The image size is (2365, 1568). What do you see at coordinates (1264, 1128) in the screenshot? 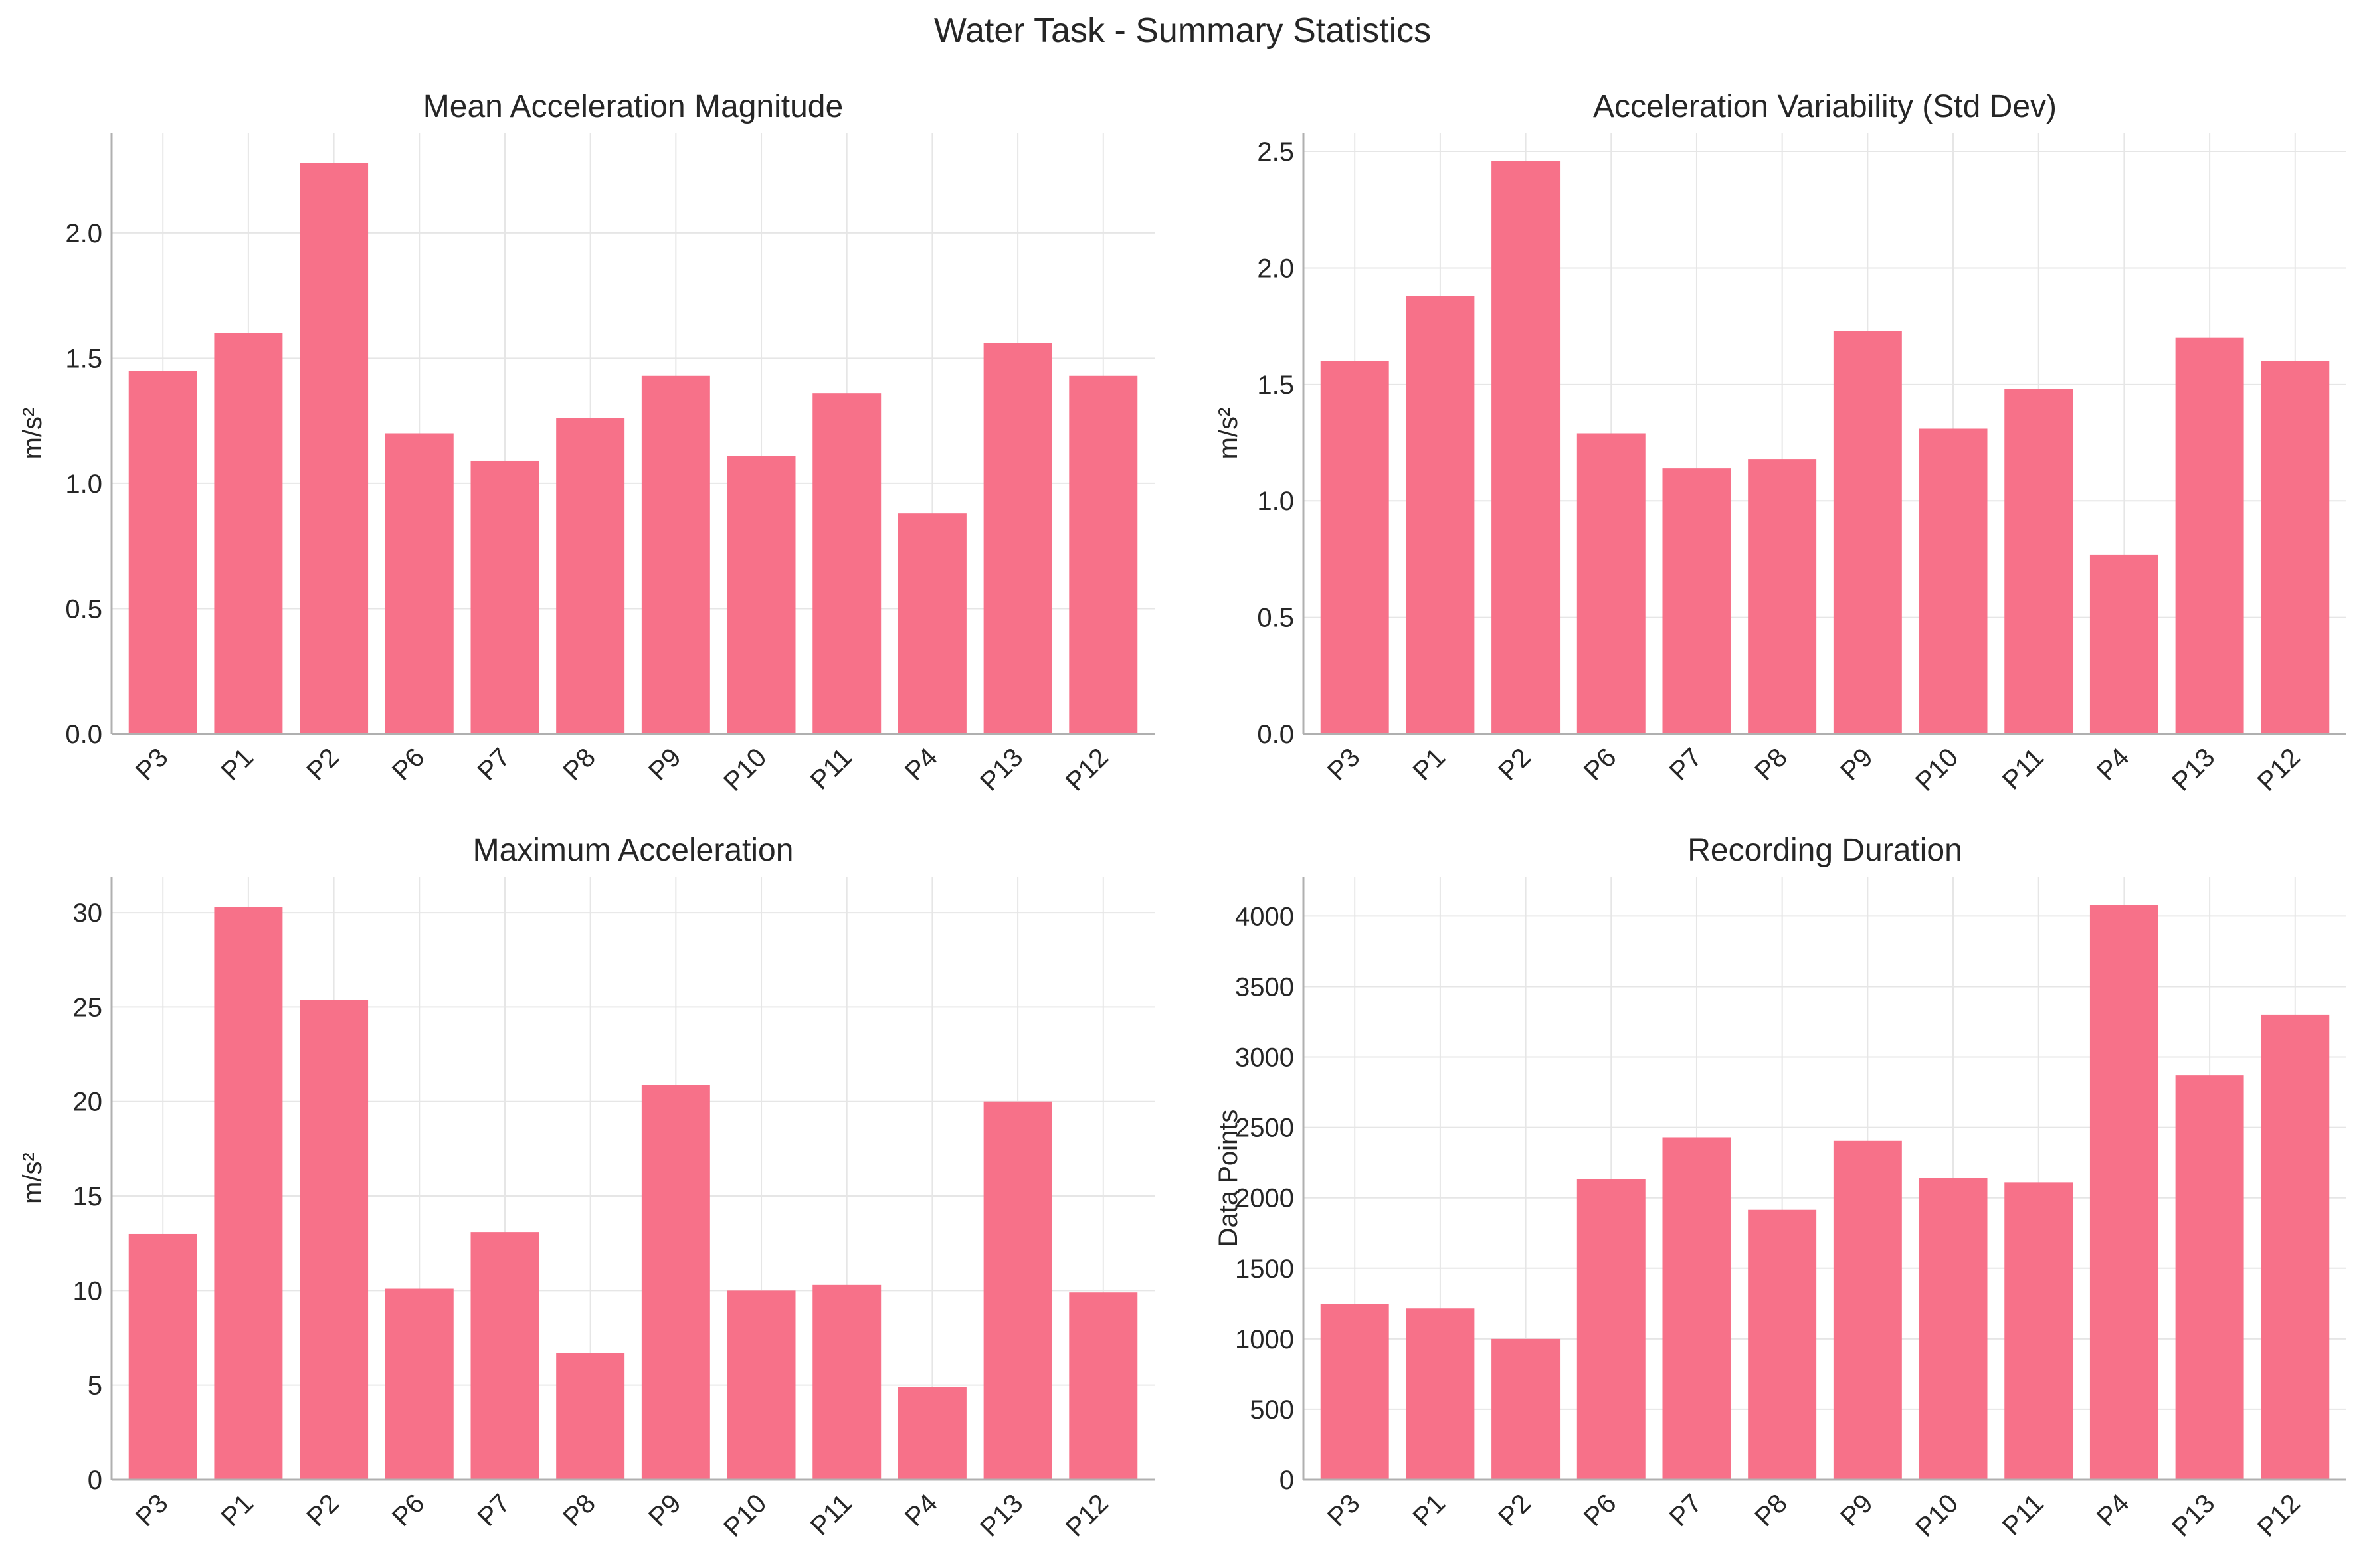
I see `y-tick-label: 2500` at bounding box center [1264, 1128].